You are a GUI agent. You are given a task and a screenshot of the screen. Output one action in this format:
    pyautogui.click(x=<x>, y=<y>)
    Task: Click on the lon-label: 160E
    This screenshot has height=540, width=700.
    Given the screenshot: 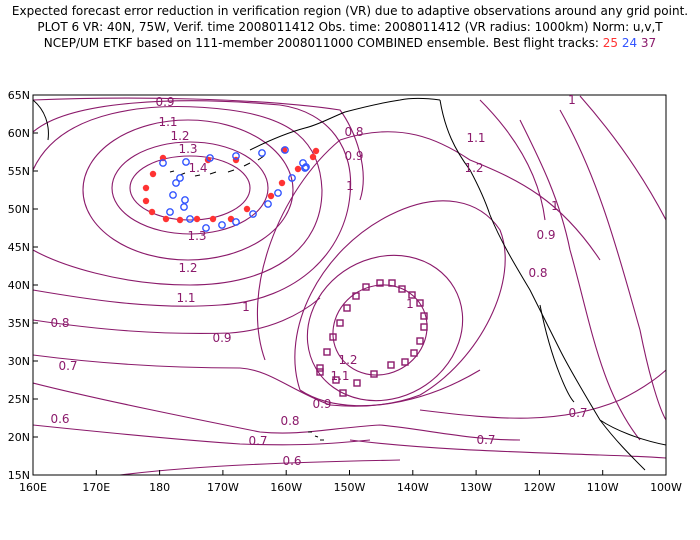 What is the action you would take?
    pyautogui.click(x=33, y=487)
    